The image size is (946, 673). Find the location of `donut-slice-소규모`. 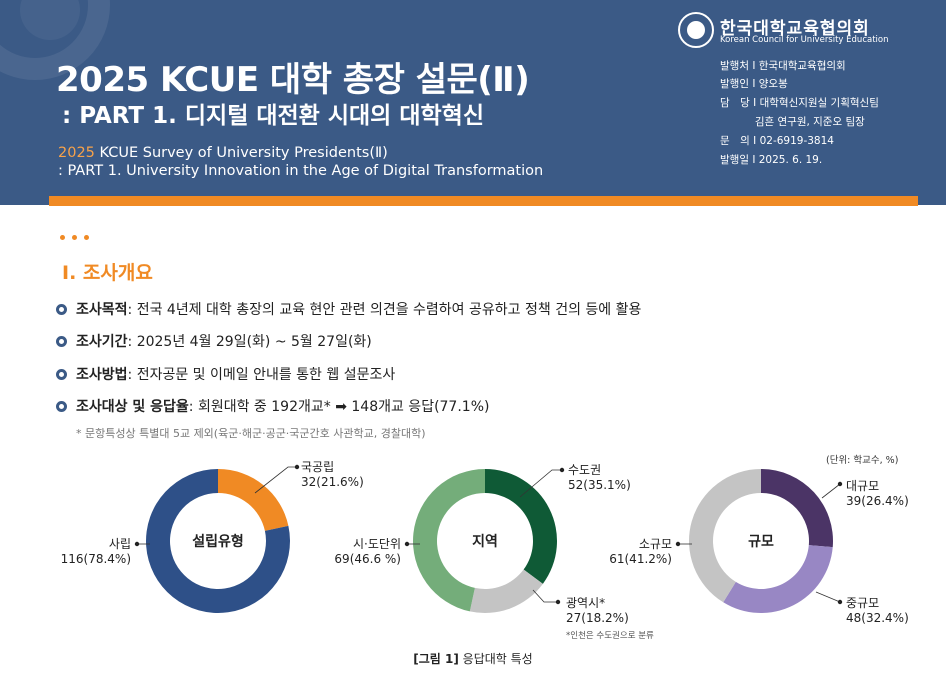

donut-slice-소규모 is located at coordinates (725, 536).